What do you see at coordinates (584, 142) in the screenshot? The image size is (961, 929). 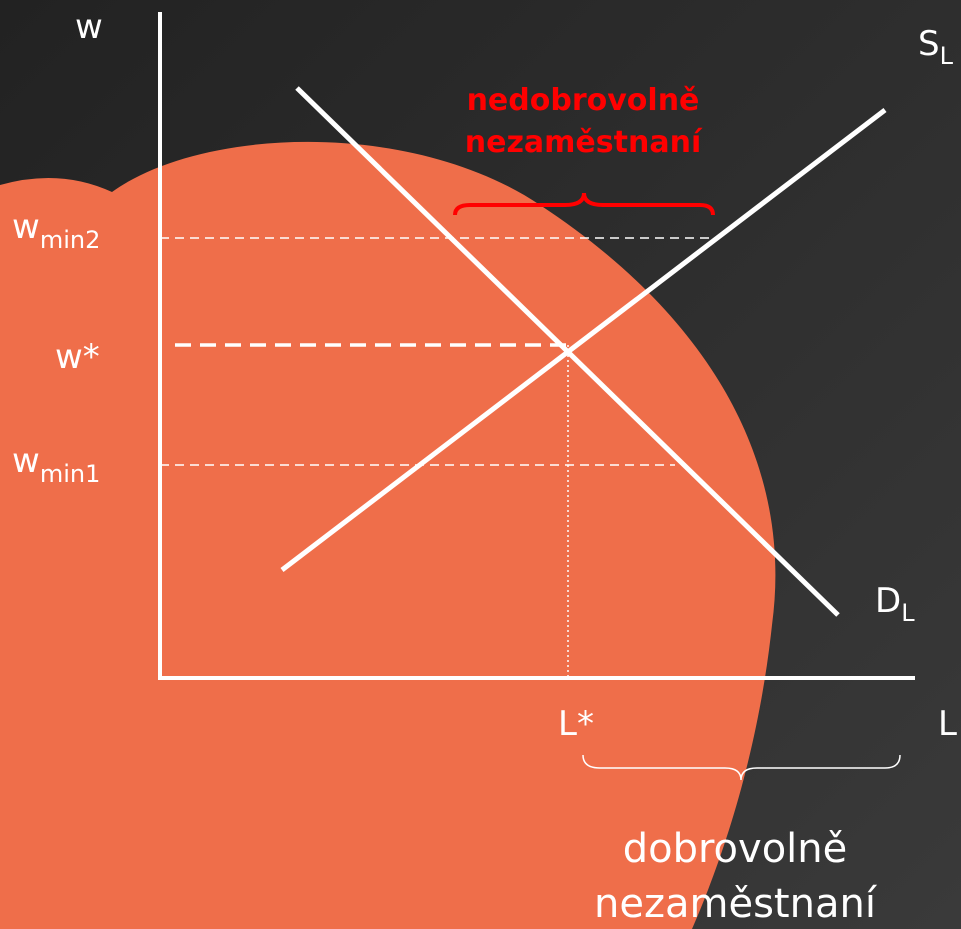 I see `involuntary-line2: nezaměstnaní` at bounding box center [584, 142].